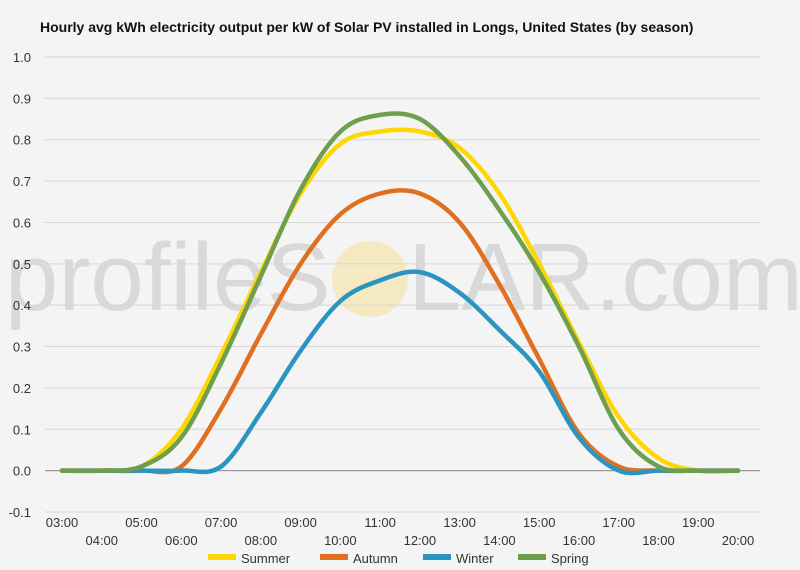 The width and height of the screenshot is (800, 570). I want to click on y-tick-label: 0.8, so click(22, 140).